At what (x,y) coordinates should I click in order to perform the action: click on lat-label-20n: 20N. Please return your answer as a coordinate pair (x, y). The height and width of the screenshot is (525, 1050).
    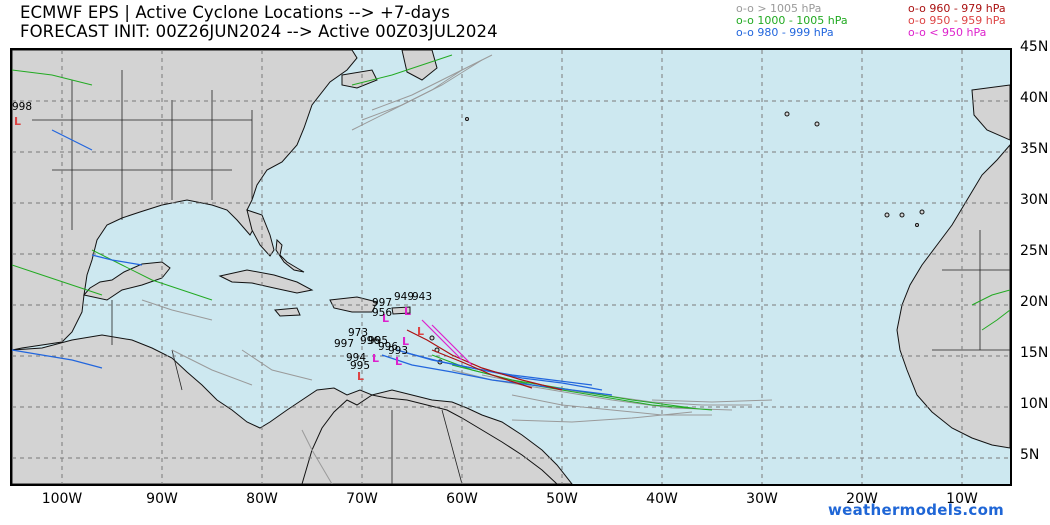
    Looking at the image, I should click on (1034, 302).